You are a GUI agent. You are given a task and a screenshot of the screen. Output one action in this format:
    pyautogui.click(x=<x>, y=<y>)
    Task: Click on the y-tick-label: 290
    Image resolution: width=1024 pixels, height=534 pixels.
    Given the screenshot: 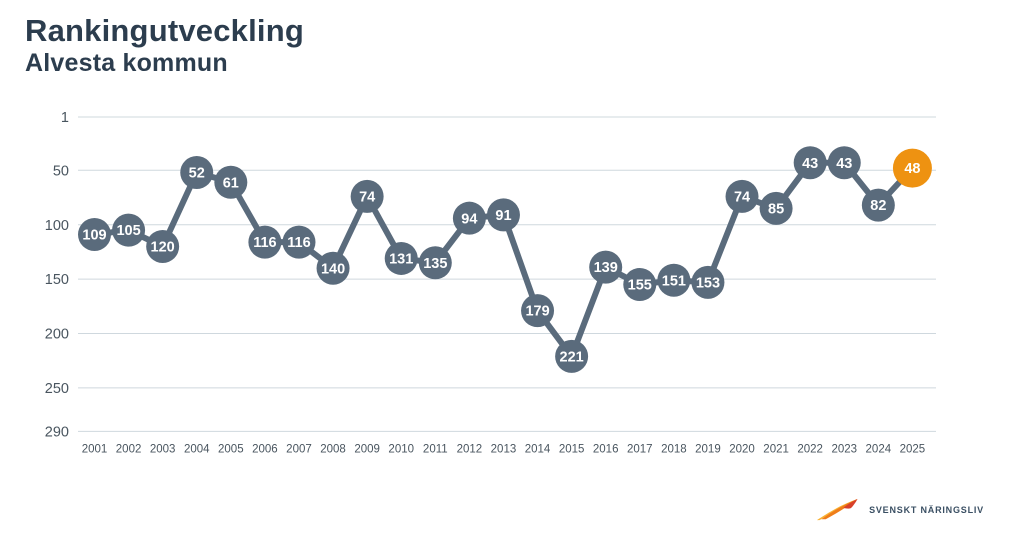 What is the action you would take?
    pyautogui.click(x=57, y=433)
    